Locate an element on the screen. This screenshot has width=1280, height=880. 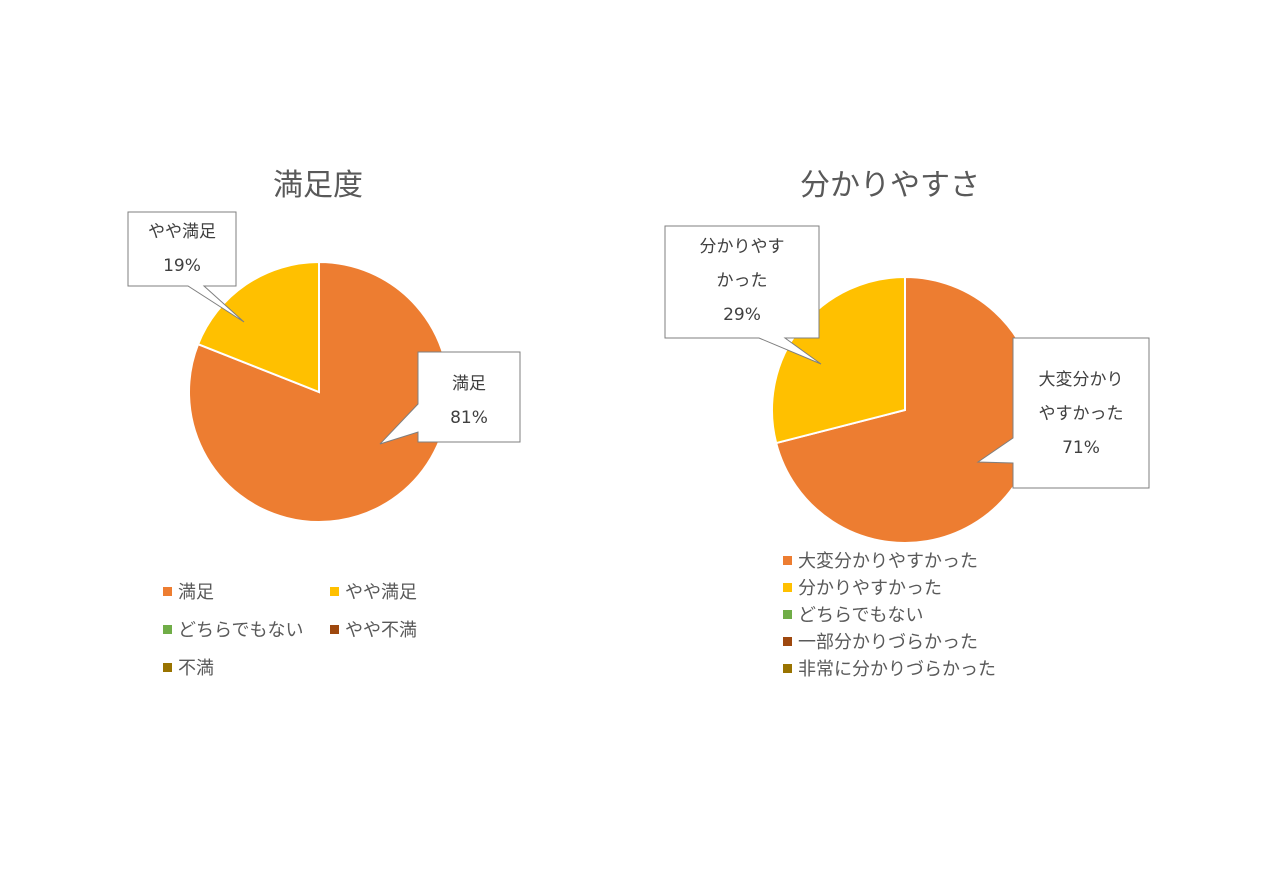
data-label-name: やや満足 is located at coordinates (182, 232).